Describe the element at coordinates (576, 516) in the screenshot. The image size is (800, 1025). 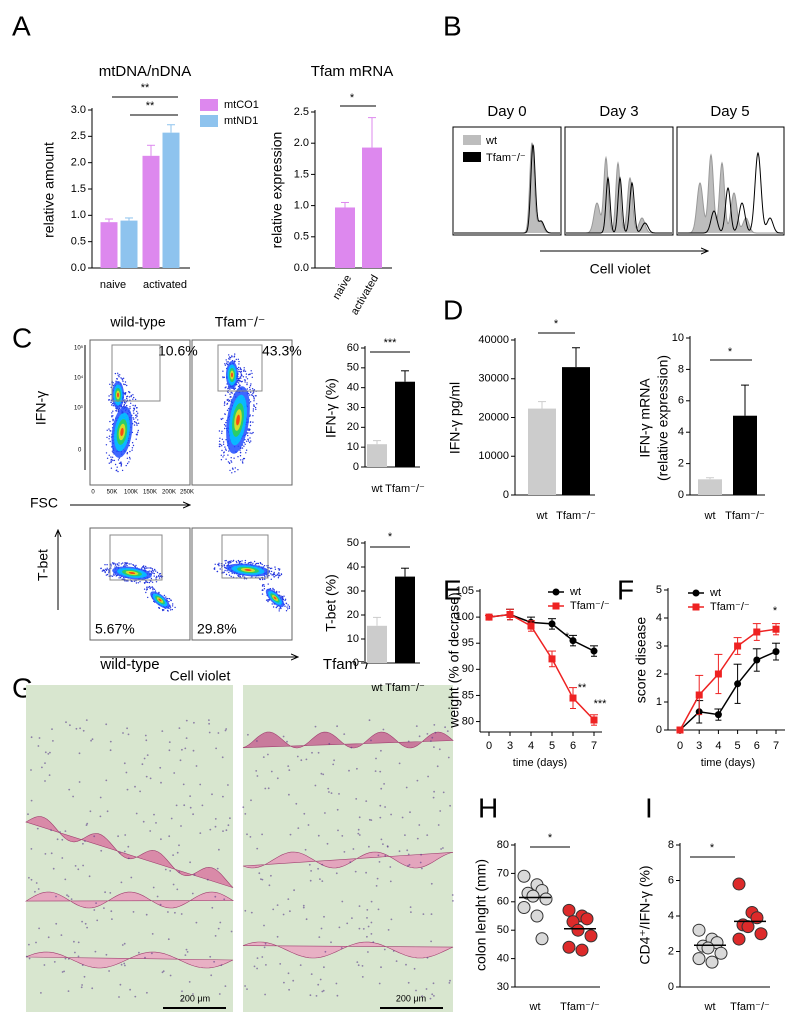
I see `x-tick-label: Tfam⁻/⁻` at that location.